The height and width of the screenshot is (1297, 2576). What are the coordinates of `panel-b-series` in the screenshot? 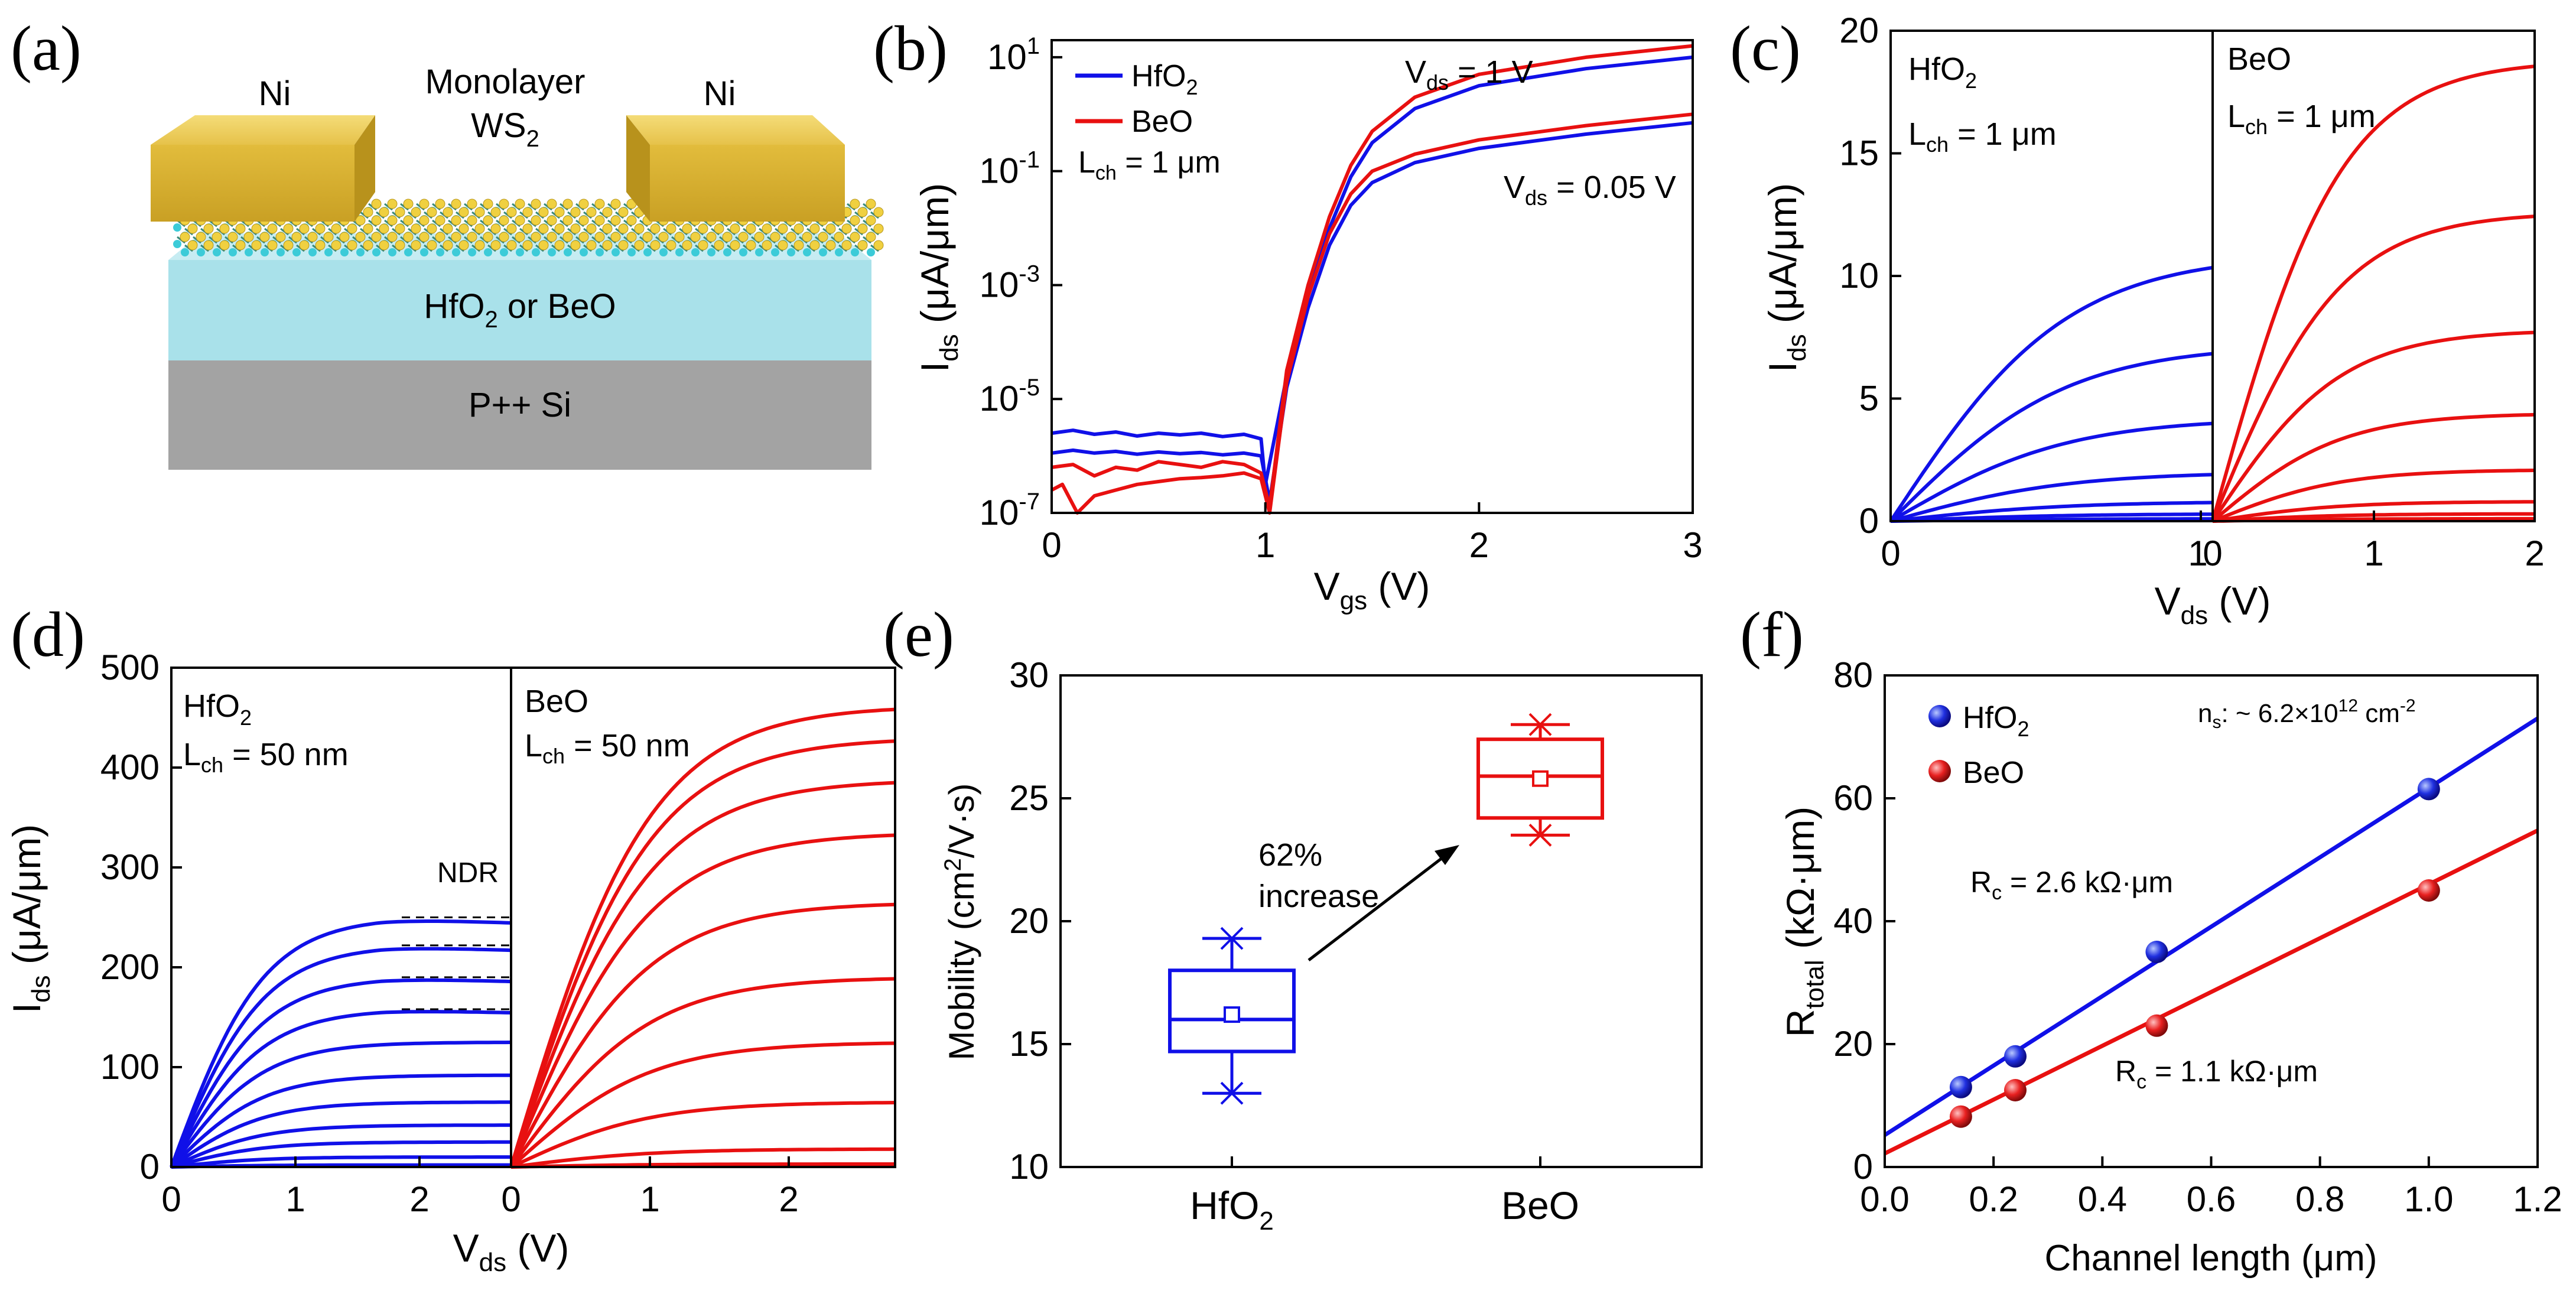 It's located at (1371, 279).